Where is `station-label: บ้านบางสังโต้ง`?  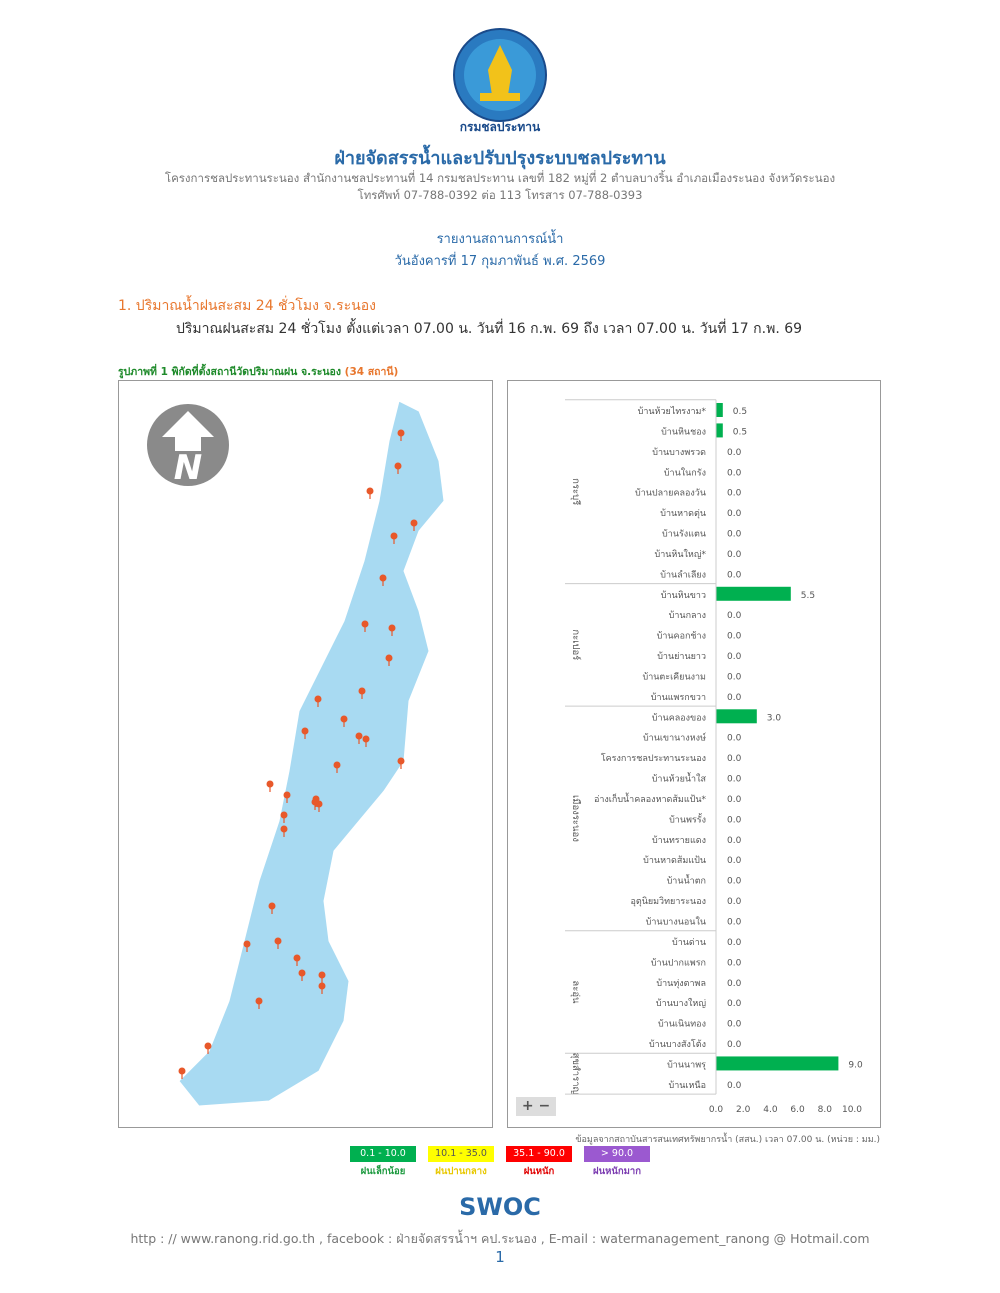
station-label: บ้านบางสังโต้ง is located at coordinates (677, 1044).